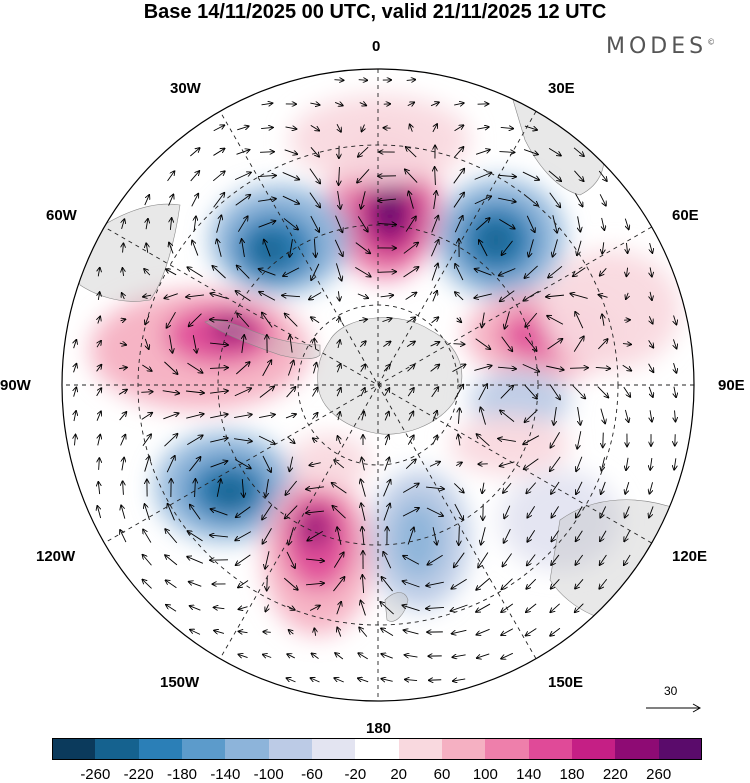  What do you see at coordinates (138, 774) in the screenshot?
I see `colorbar-tick-label: -220` at bounding box center [138, 774].